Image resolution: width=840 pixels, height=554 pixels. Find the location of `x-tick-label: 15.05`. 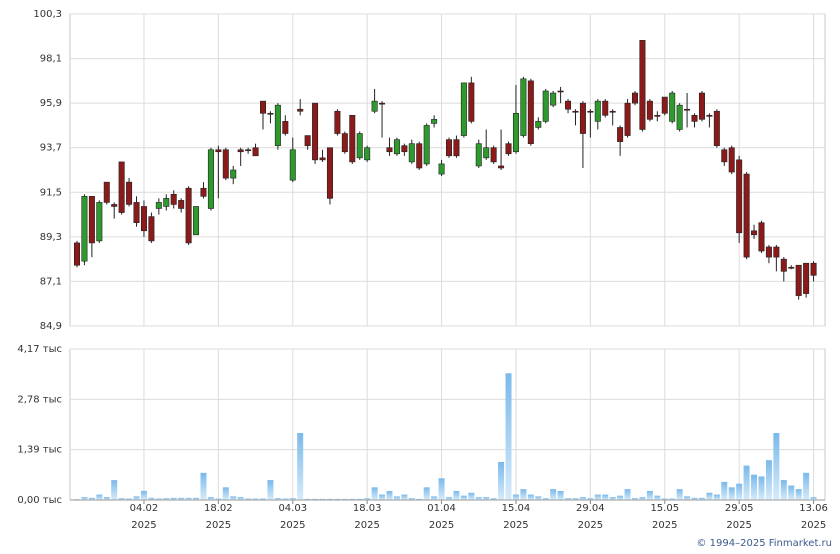

x-tick-label: 15.05 is located at coordinates (664, 508).